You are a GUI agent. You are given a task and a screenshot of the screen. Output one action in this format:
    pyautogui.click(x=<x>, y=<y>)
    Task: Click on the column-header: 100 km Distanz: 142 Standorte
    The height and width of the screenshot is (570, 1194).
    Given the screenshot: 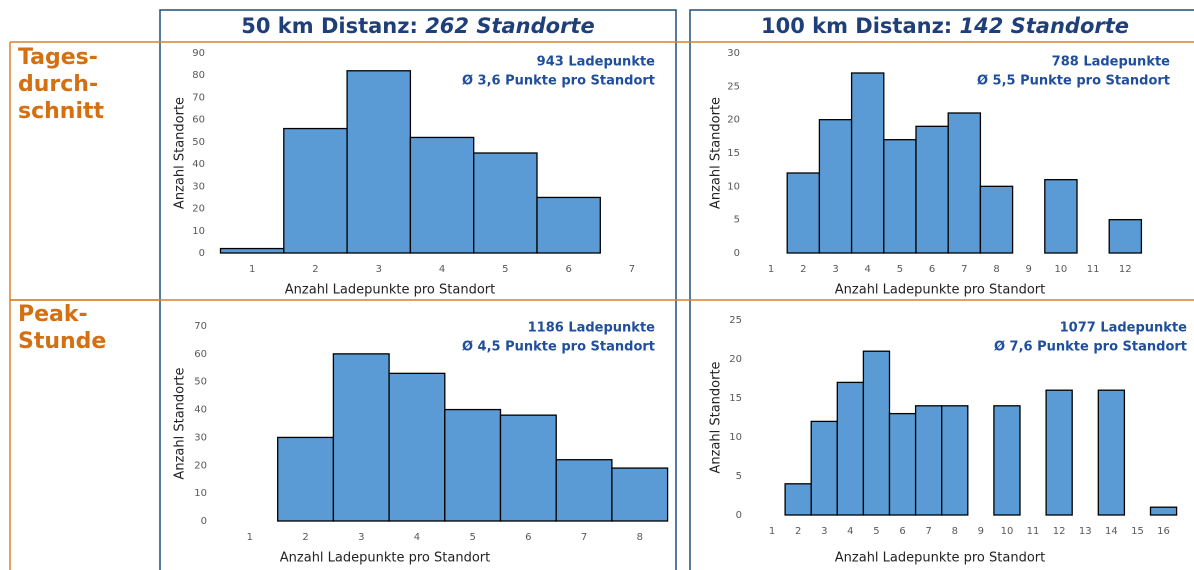 What is the action you would take?
    pyautogui.click(x=945, y=26)
    